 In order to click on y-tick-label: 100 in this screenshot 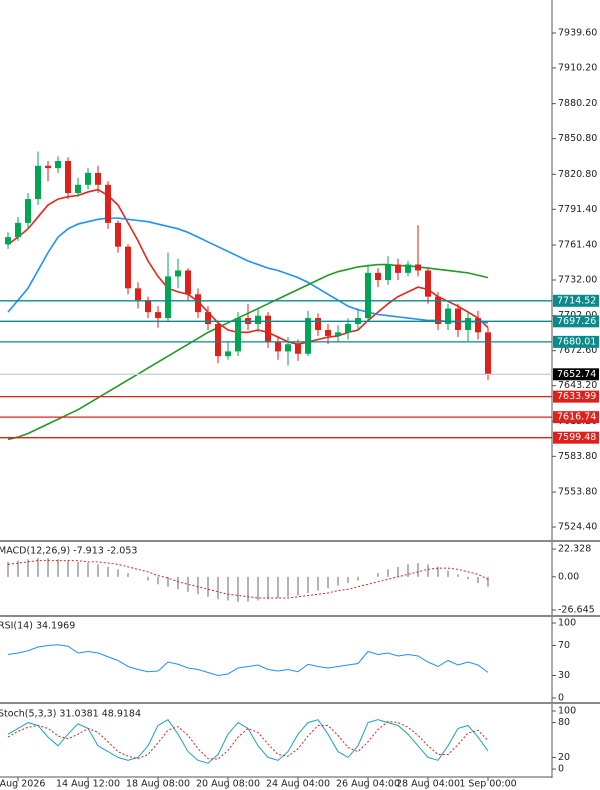, I will do `click(567, 710)`.